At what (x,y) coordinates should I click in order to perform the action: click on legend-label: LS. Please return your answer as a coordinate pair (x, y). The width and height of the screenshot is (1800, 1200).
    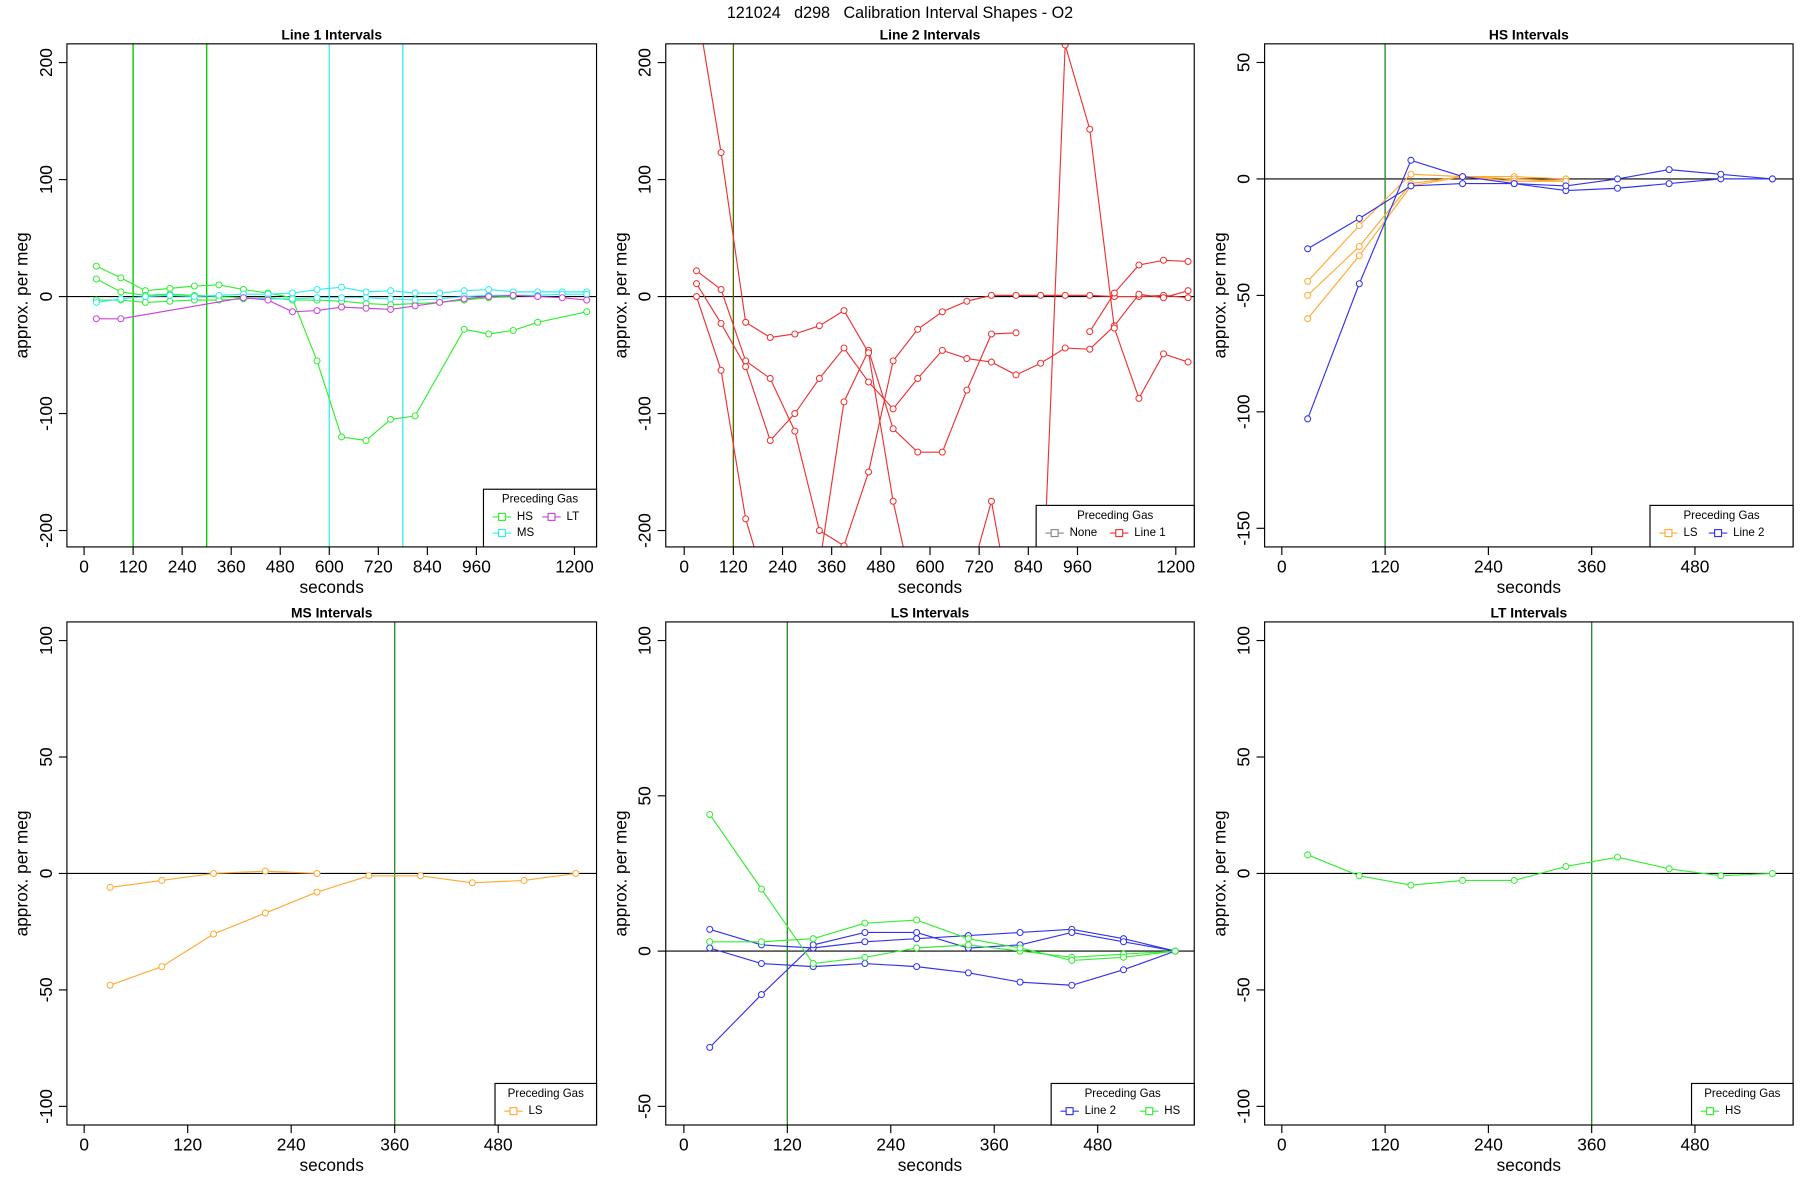
    Looking at the image, I should click on (535, 1111).